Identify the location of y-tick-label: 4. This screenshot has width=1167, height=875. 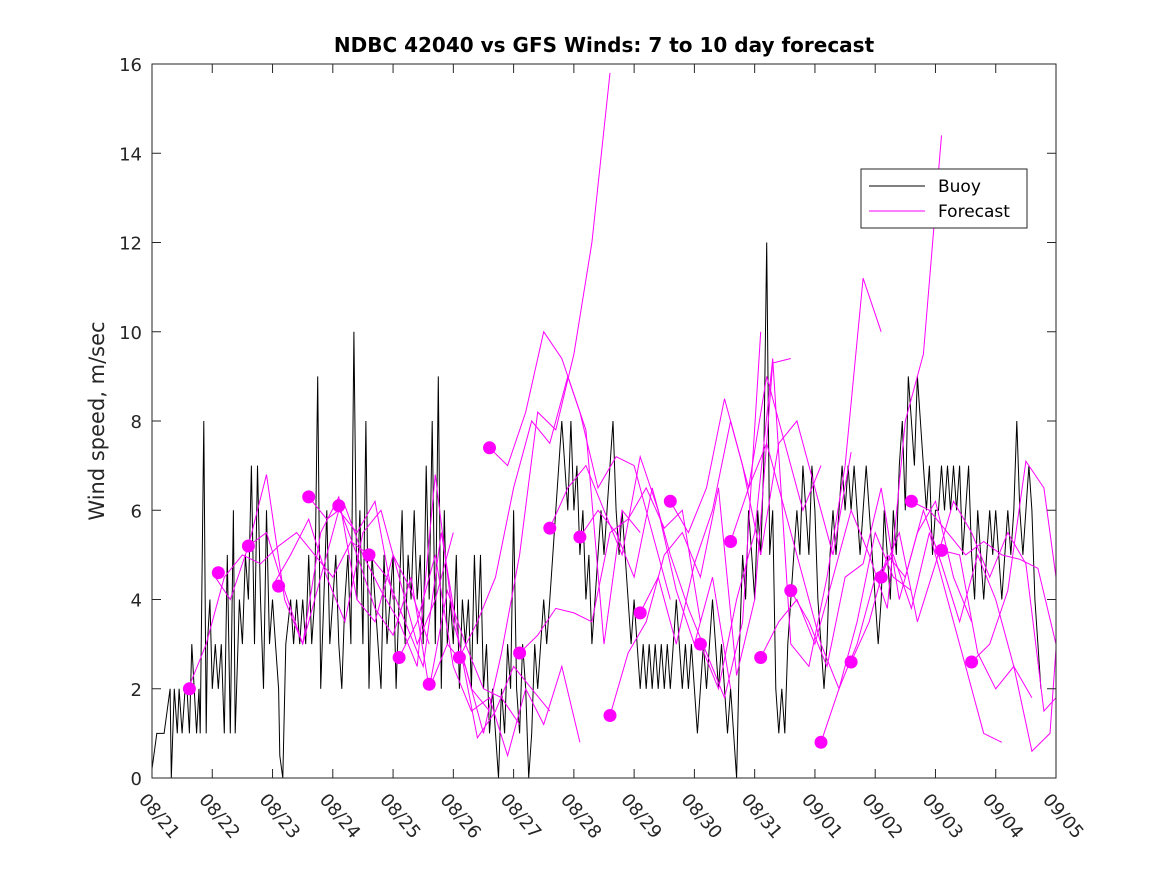
(136, 601).